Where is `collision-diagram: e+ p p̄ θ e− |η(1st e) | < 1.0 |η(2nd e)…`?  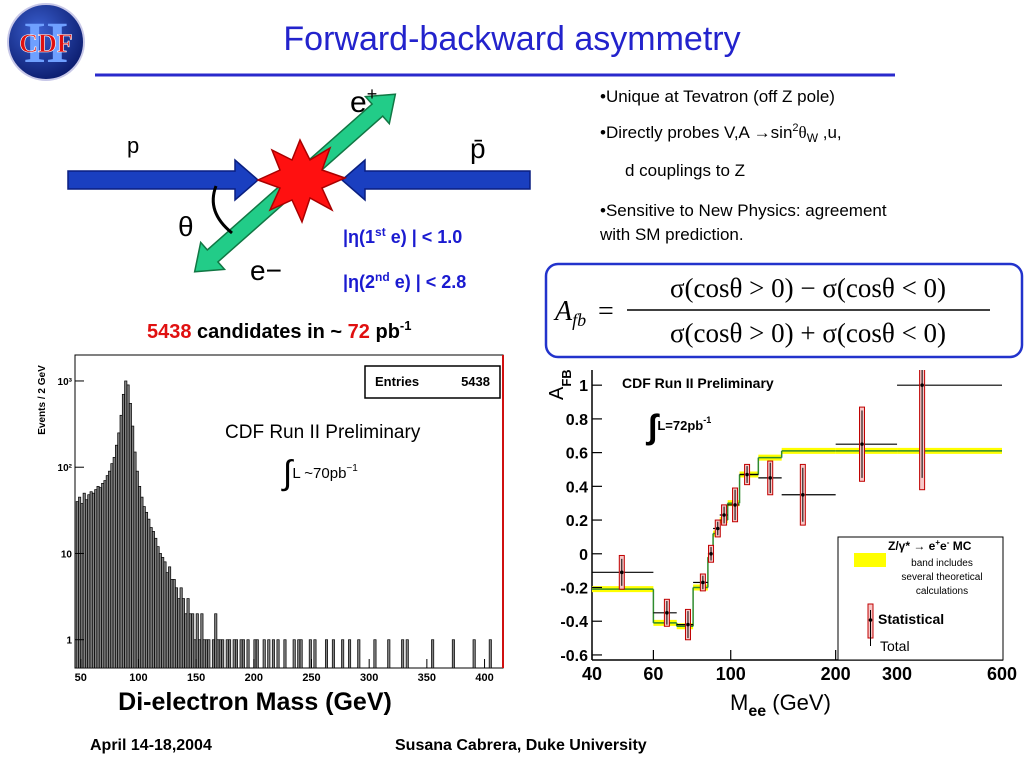 collision-diagram: e+ p p̄ θ e− |η(1st e) | < 1.0 |η(2nd e)… is located at coordinates (299, 188).